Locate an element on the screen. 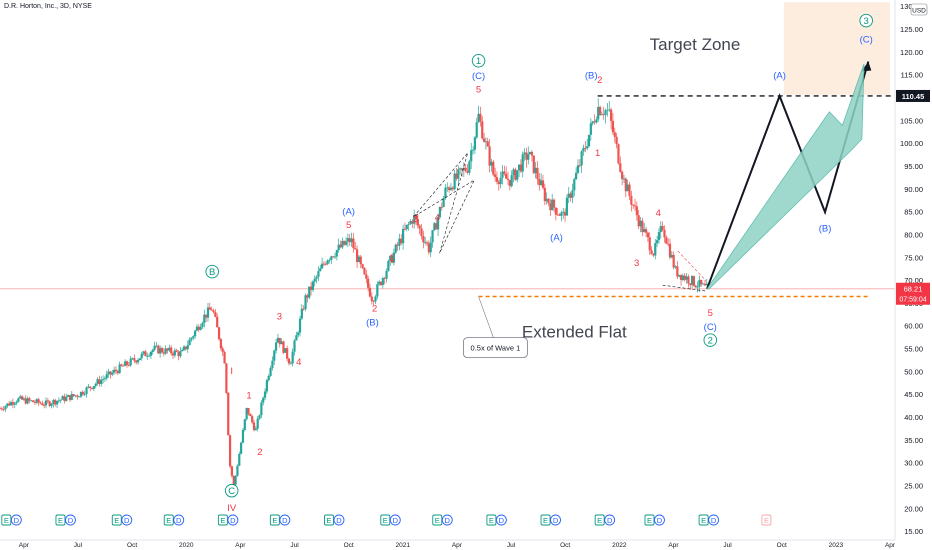 The image size is (932, 550). event-marker-3-0: E is located at coordinates (168, 520).